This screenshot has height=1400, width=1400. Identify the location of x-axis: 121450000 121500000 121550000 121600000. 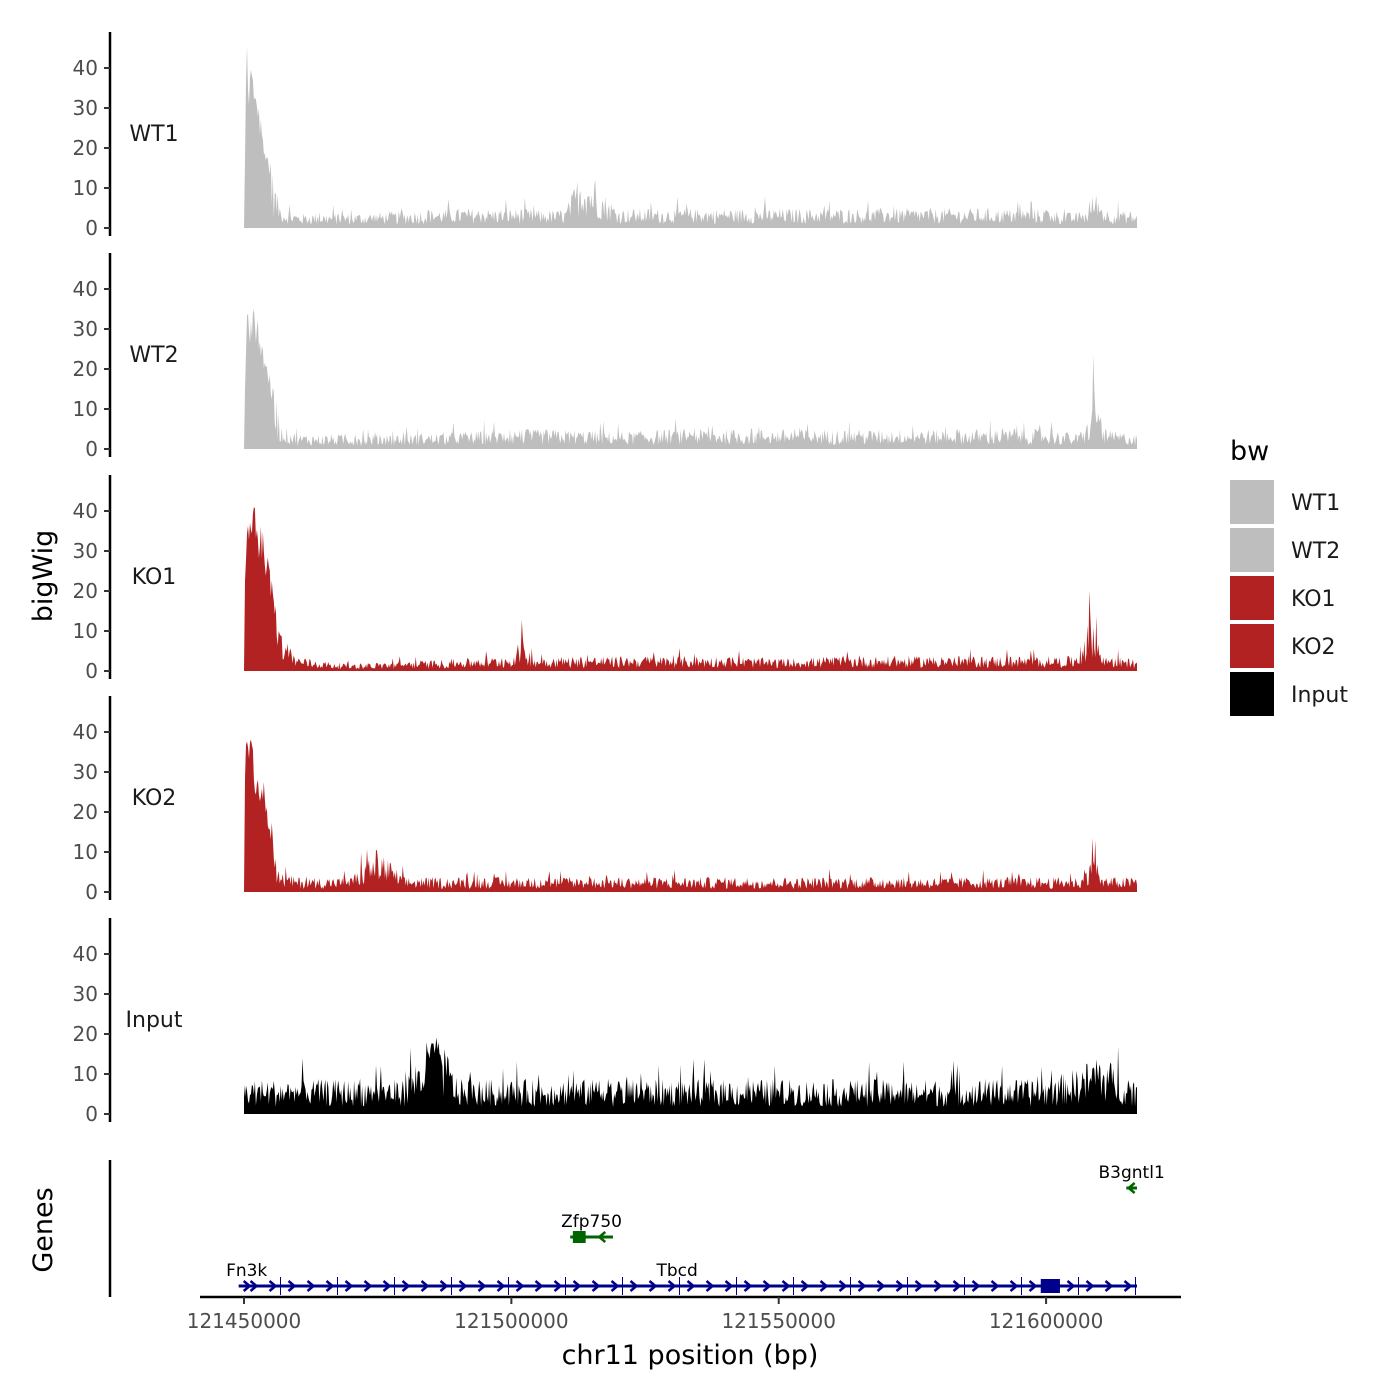
(684, 1314).